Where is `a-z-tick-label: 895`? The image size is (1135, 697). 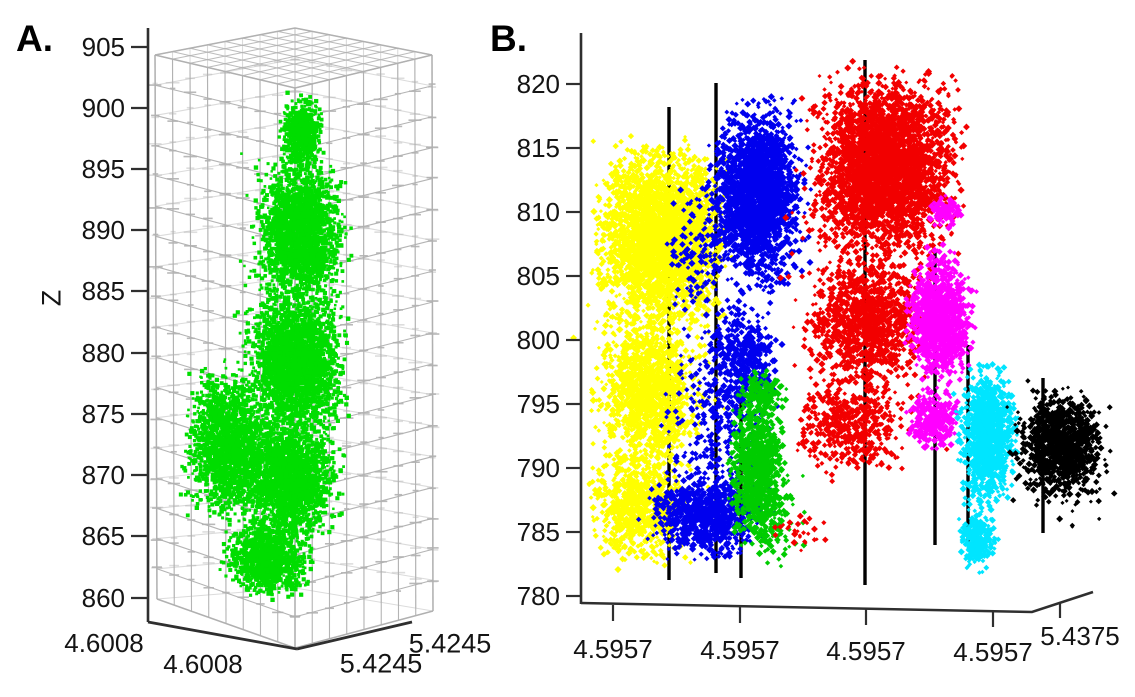 a-z-tick-label: 895 is located at coordinates (103, 169).